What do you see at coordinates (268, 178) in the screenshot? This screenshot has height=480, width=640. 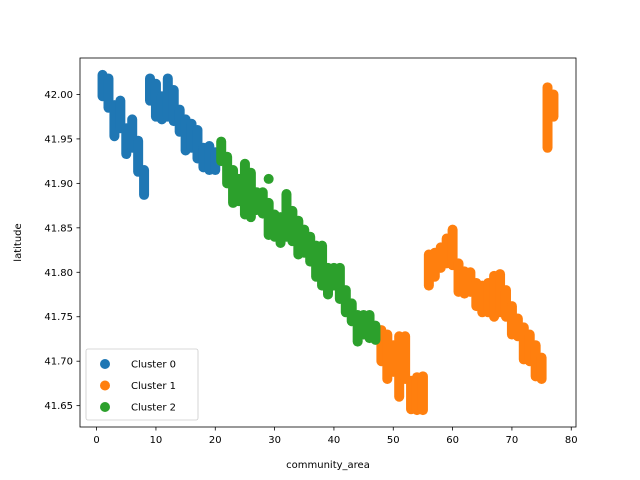 I see `scatter-point` at bounding box center [268, 178].